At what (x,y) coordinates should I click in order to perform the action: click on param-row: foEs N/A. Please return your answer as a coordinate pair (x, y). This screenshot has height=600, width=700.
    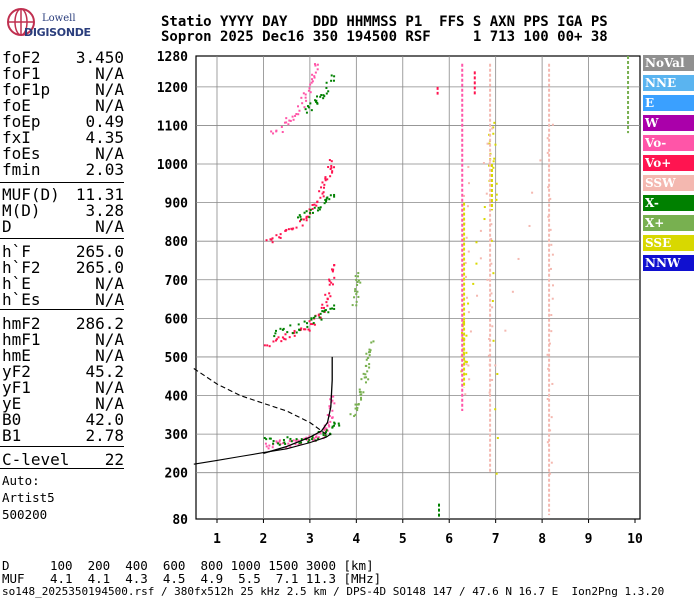
    Looking at the image, I should click on (63, 153).